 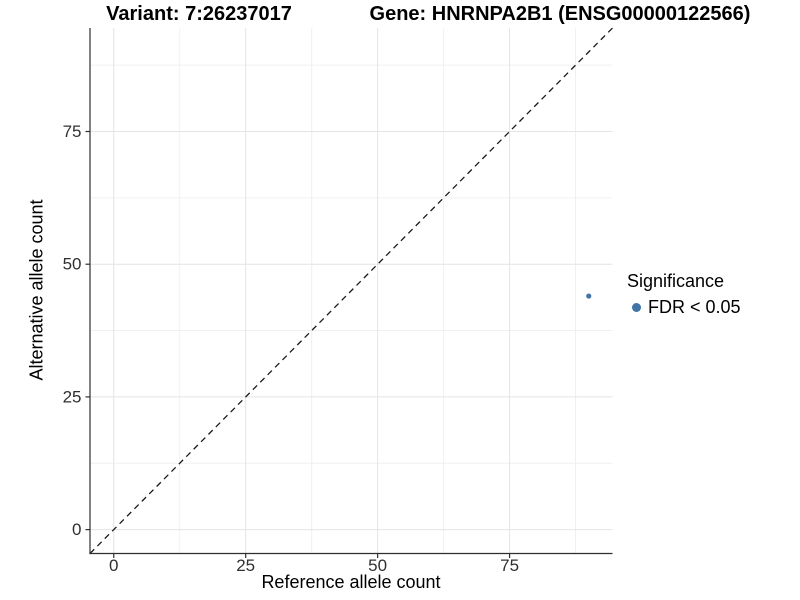 What do you see at coordinates (36, 290) in the screenshot?
I see `y-axis-title: Alternative allele count` at bounding box center [36, 290].